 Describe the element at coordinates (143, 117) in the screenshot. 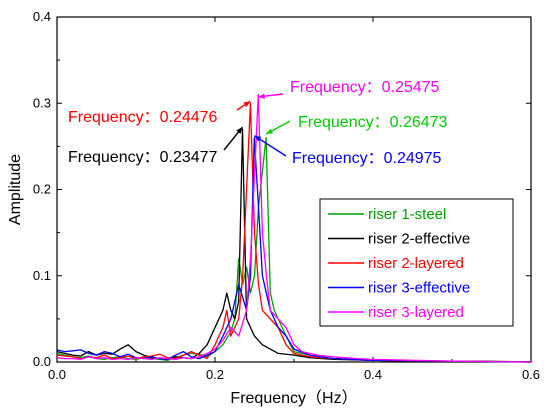

I see `annotation-label: Frequency：0.24476` at that location.